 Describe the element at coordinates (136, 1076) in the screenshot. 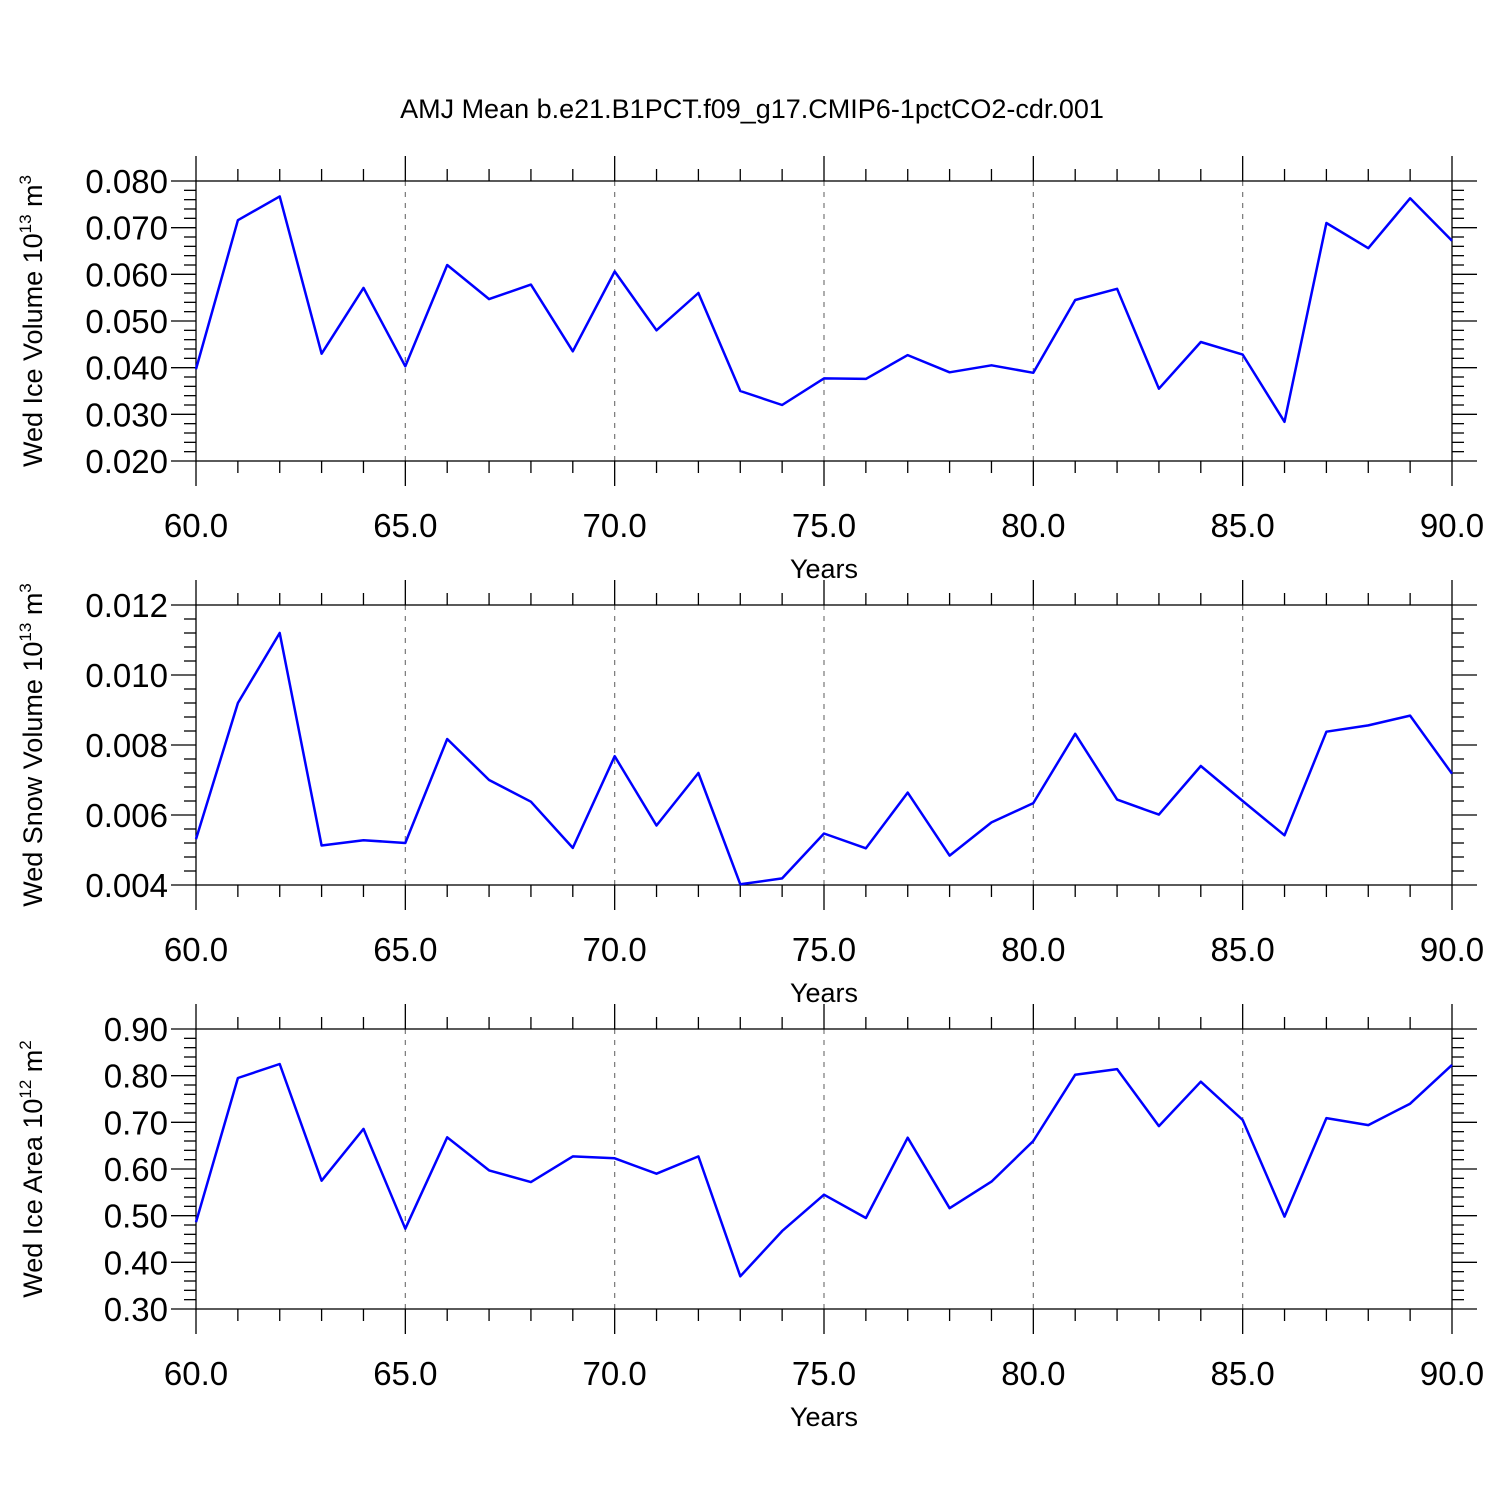

I see `y-tick-label: 0.80` at that location.